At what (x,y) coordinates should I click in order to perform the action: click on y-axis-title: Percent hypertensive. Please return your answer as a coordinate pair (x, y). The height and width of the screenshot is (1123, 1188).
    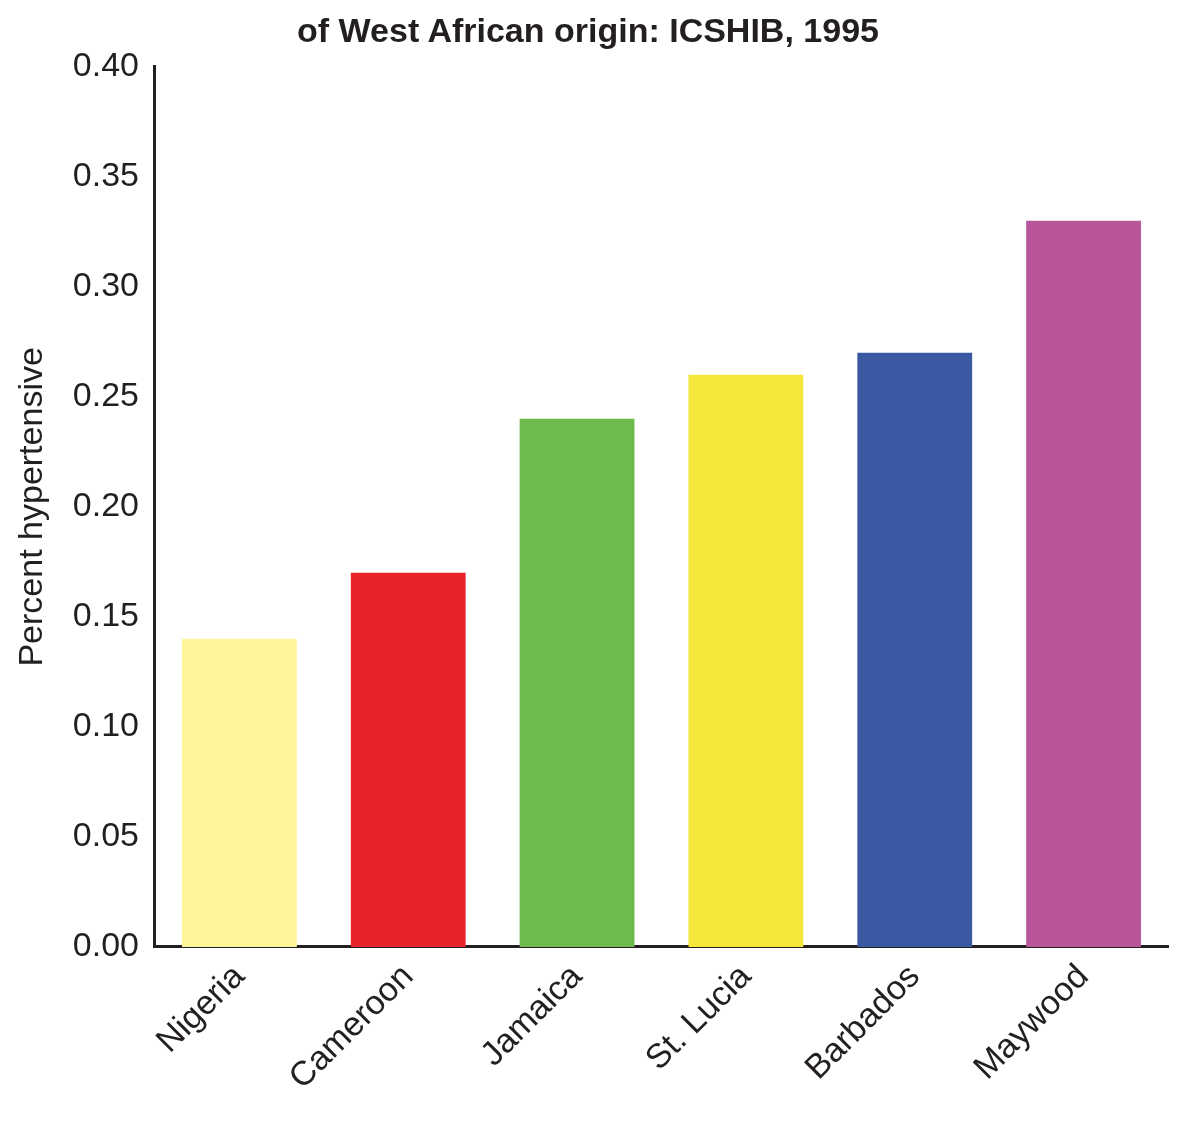
    Looking at the image, I should click on (29, 507).